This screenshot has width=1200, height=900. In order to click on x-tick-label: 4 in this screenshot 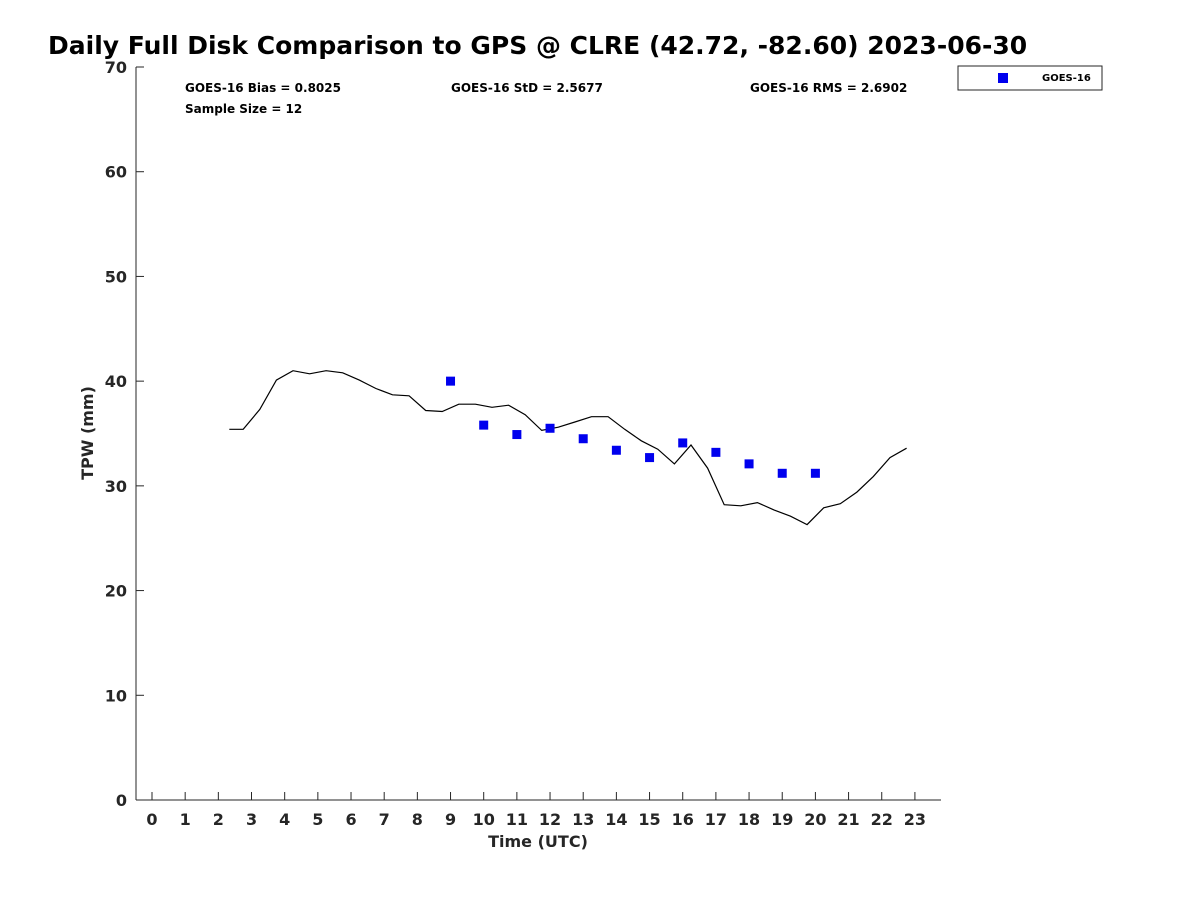, I will do `click(284, 819)`.